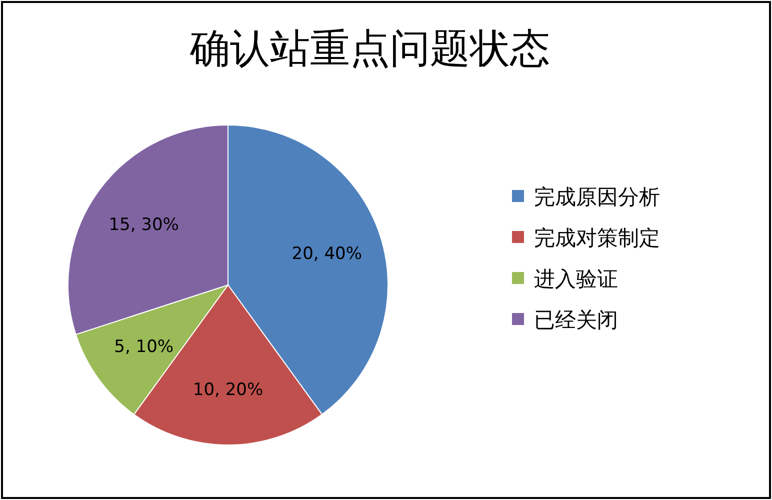 The height and width of the screenshot is (500, 772). Describe the element at coordinates (369, 49) in the screenshot. I see `chart-title: 确认站重点问题状态` at that location.